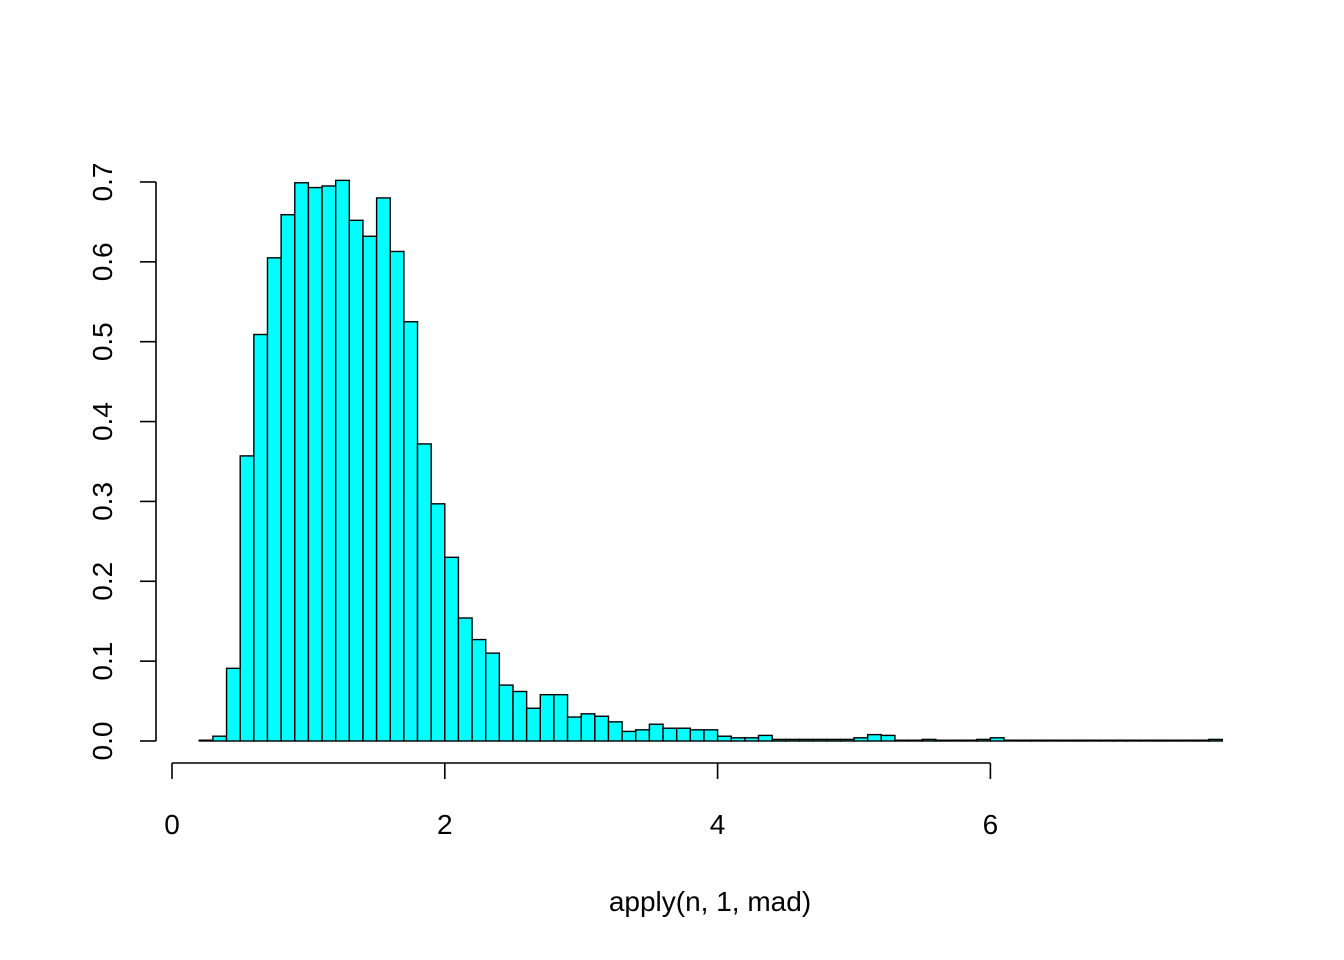 The image size is (1344, 960). I want to click on x-axis: 0 2 4 6, so click(581, 801).